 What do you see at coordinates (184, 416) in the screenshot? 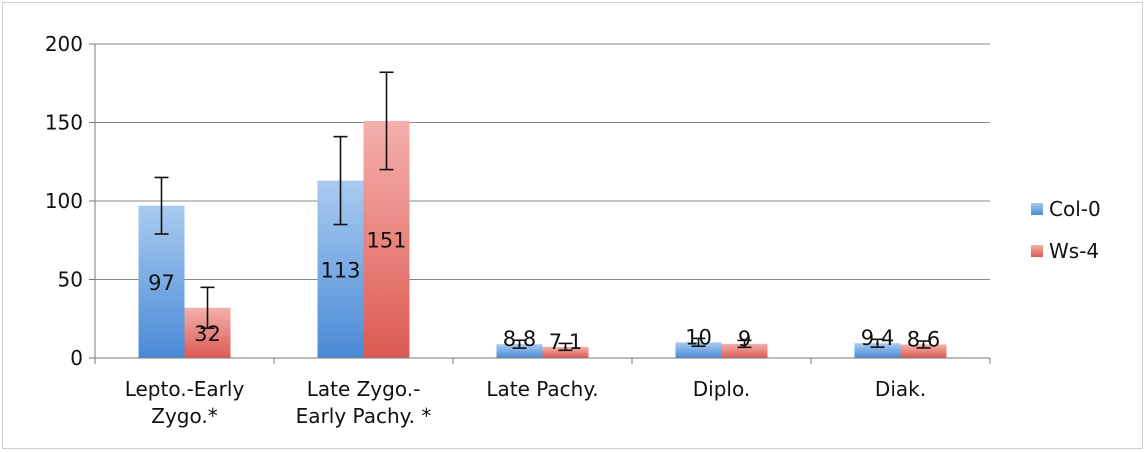
I see `x-category-label: Zygo.*` at bounding box center [184, 416].